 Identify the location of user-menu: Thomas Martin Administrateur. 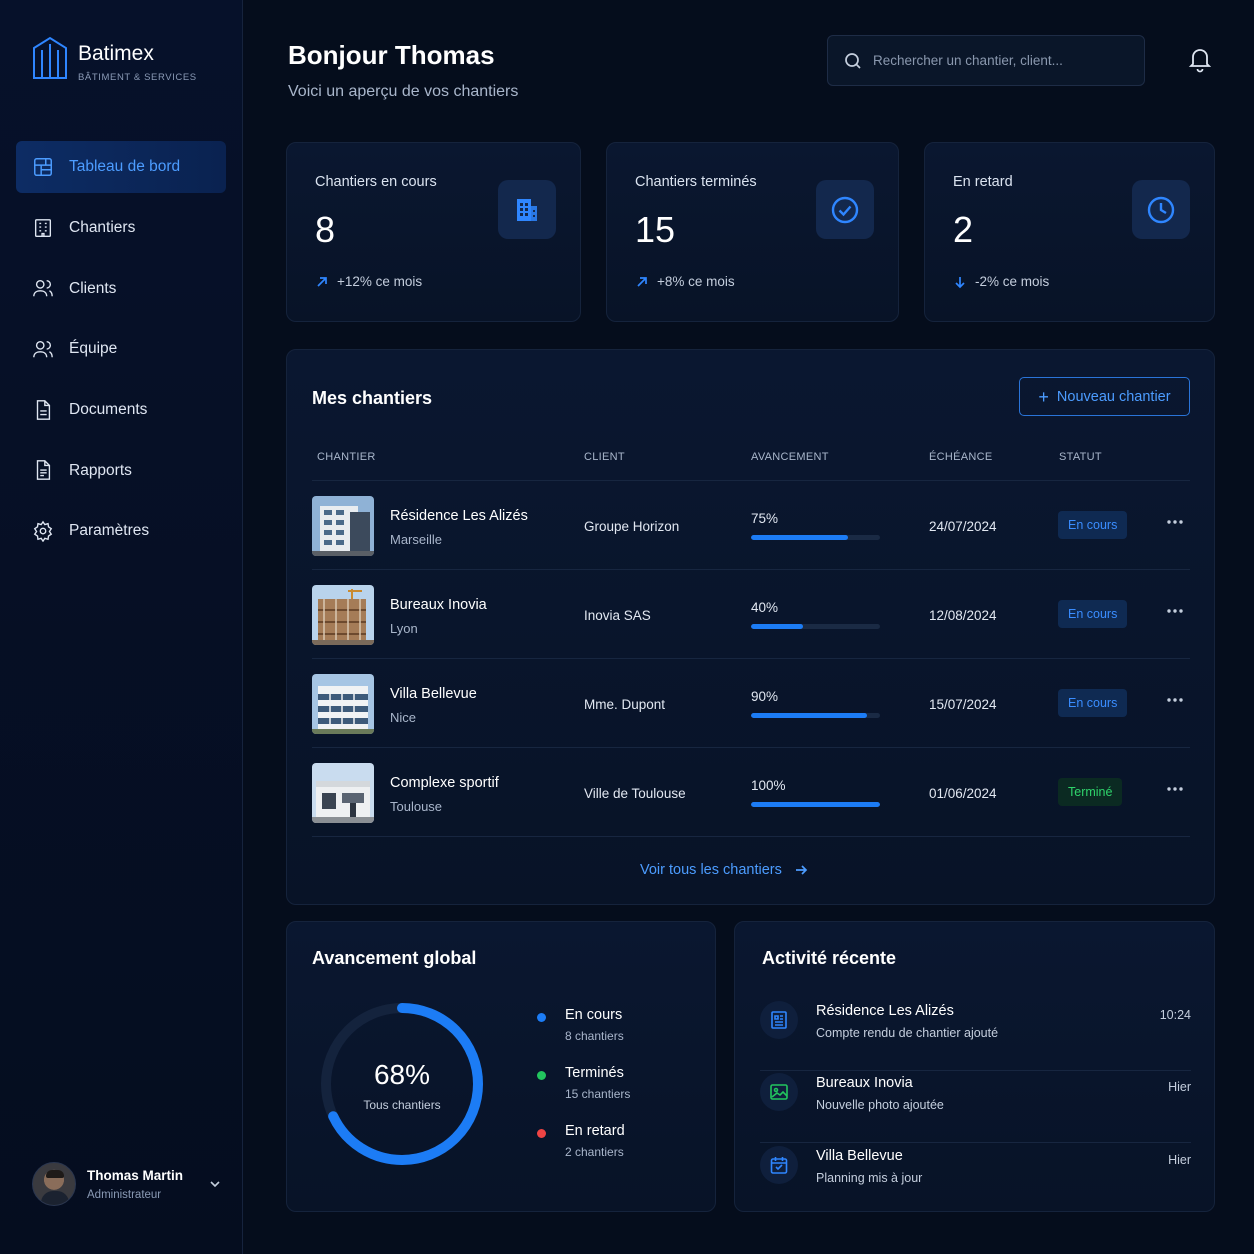
(127, 1184).